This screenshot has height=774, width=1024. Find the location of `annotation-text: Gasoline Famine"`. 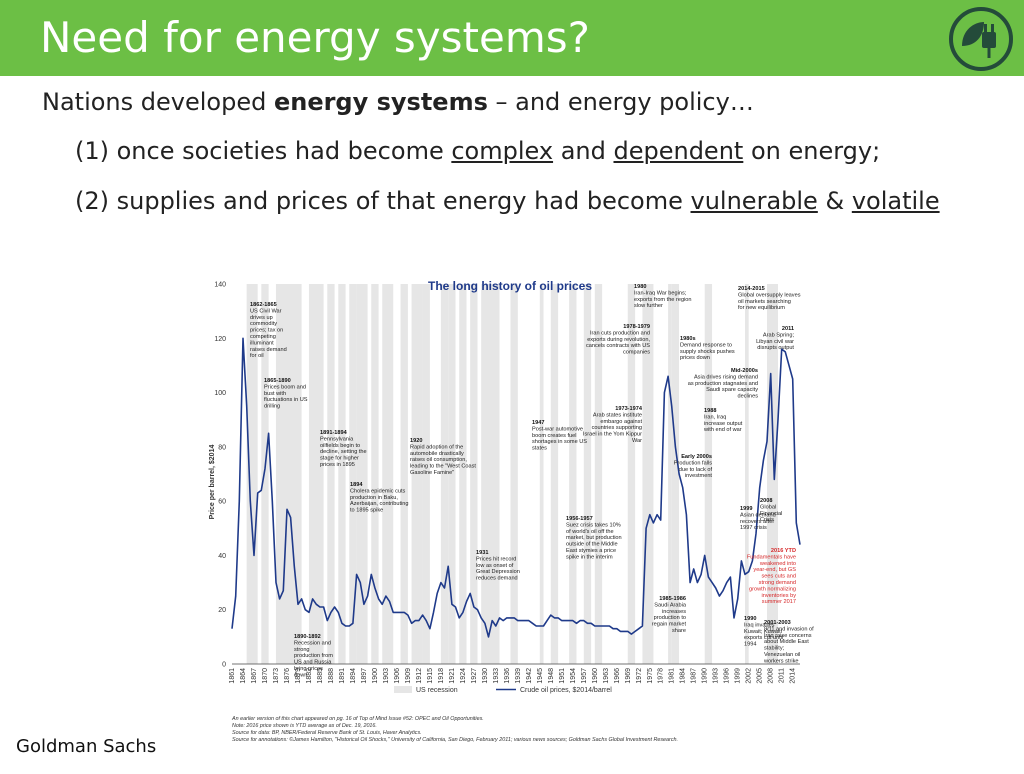

annotation-text: Gasoline Famine" is located at coordinates (432, 473).